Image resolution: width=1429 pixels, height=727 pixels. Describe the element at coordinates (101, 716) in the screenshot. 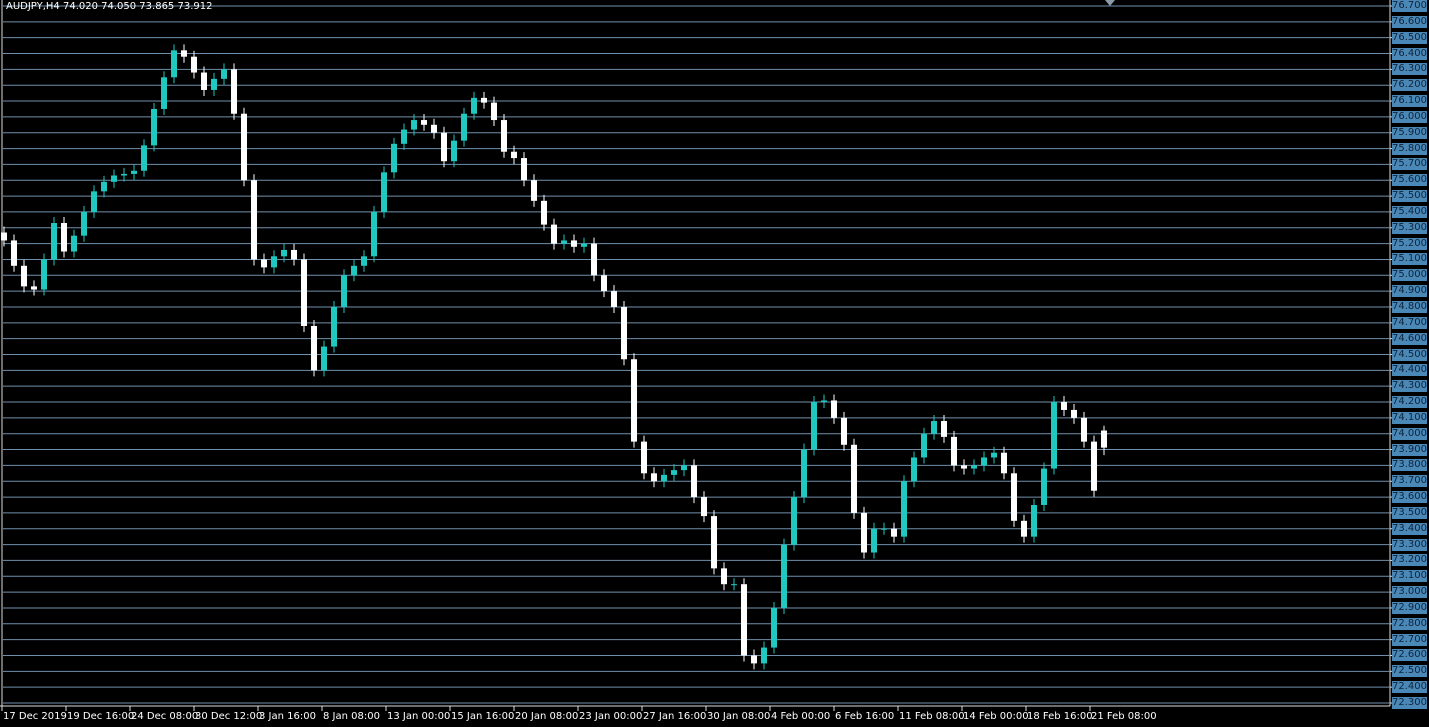

I see `time-label: 19 Dec 16:00` at that location.